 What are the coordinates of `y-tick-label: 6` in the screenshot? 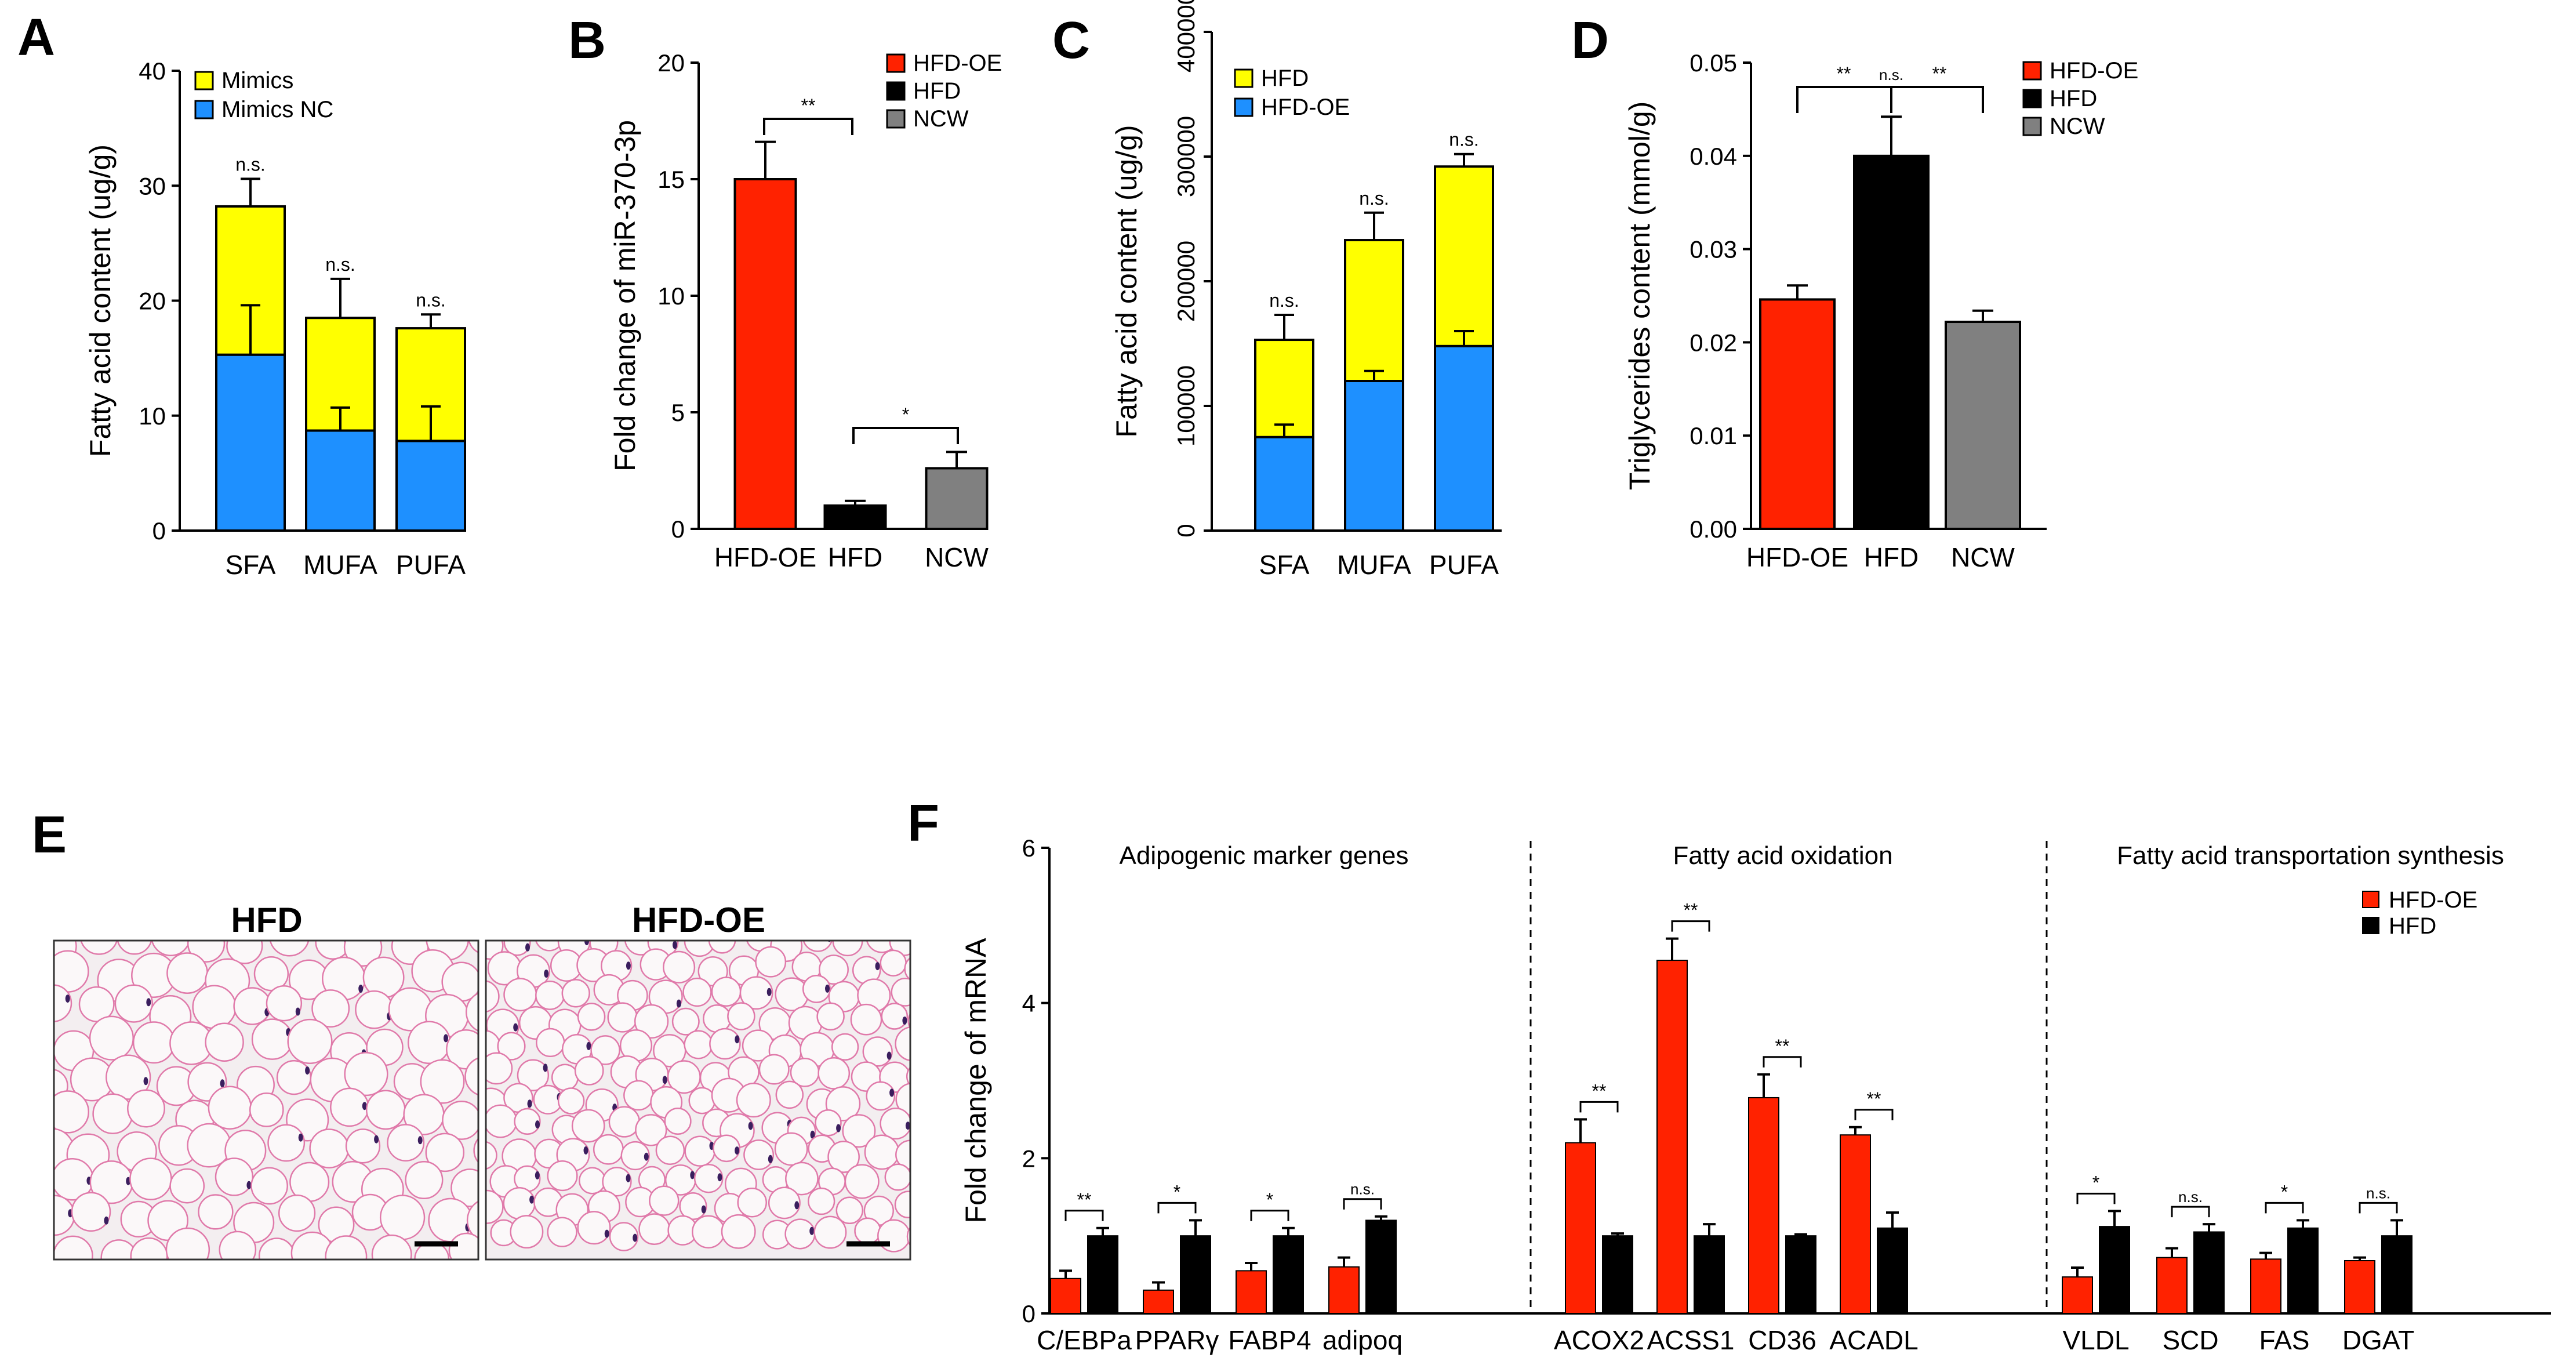 It's located at (1029, 848).